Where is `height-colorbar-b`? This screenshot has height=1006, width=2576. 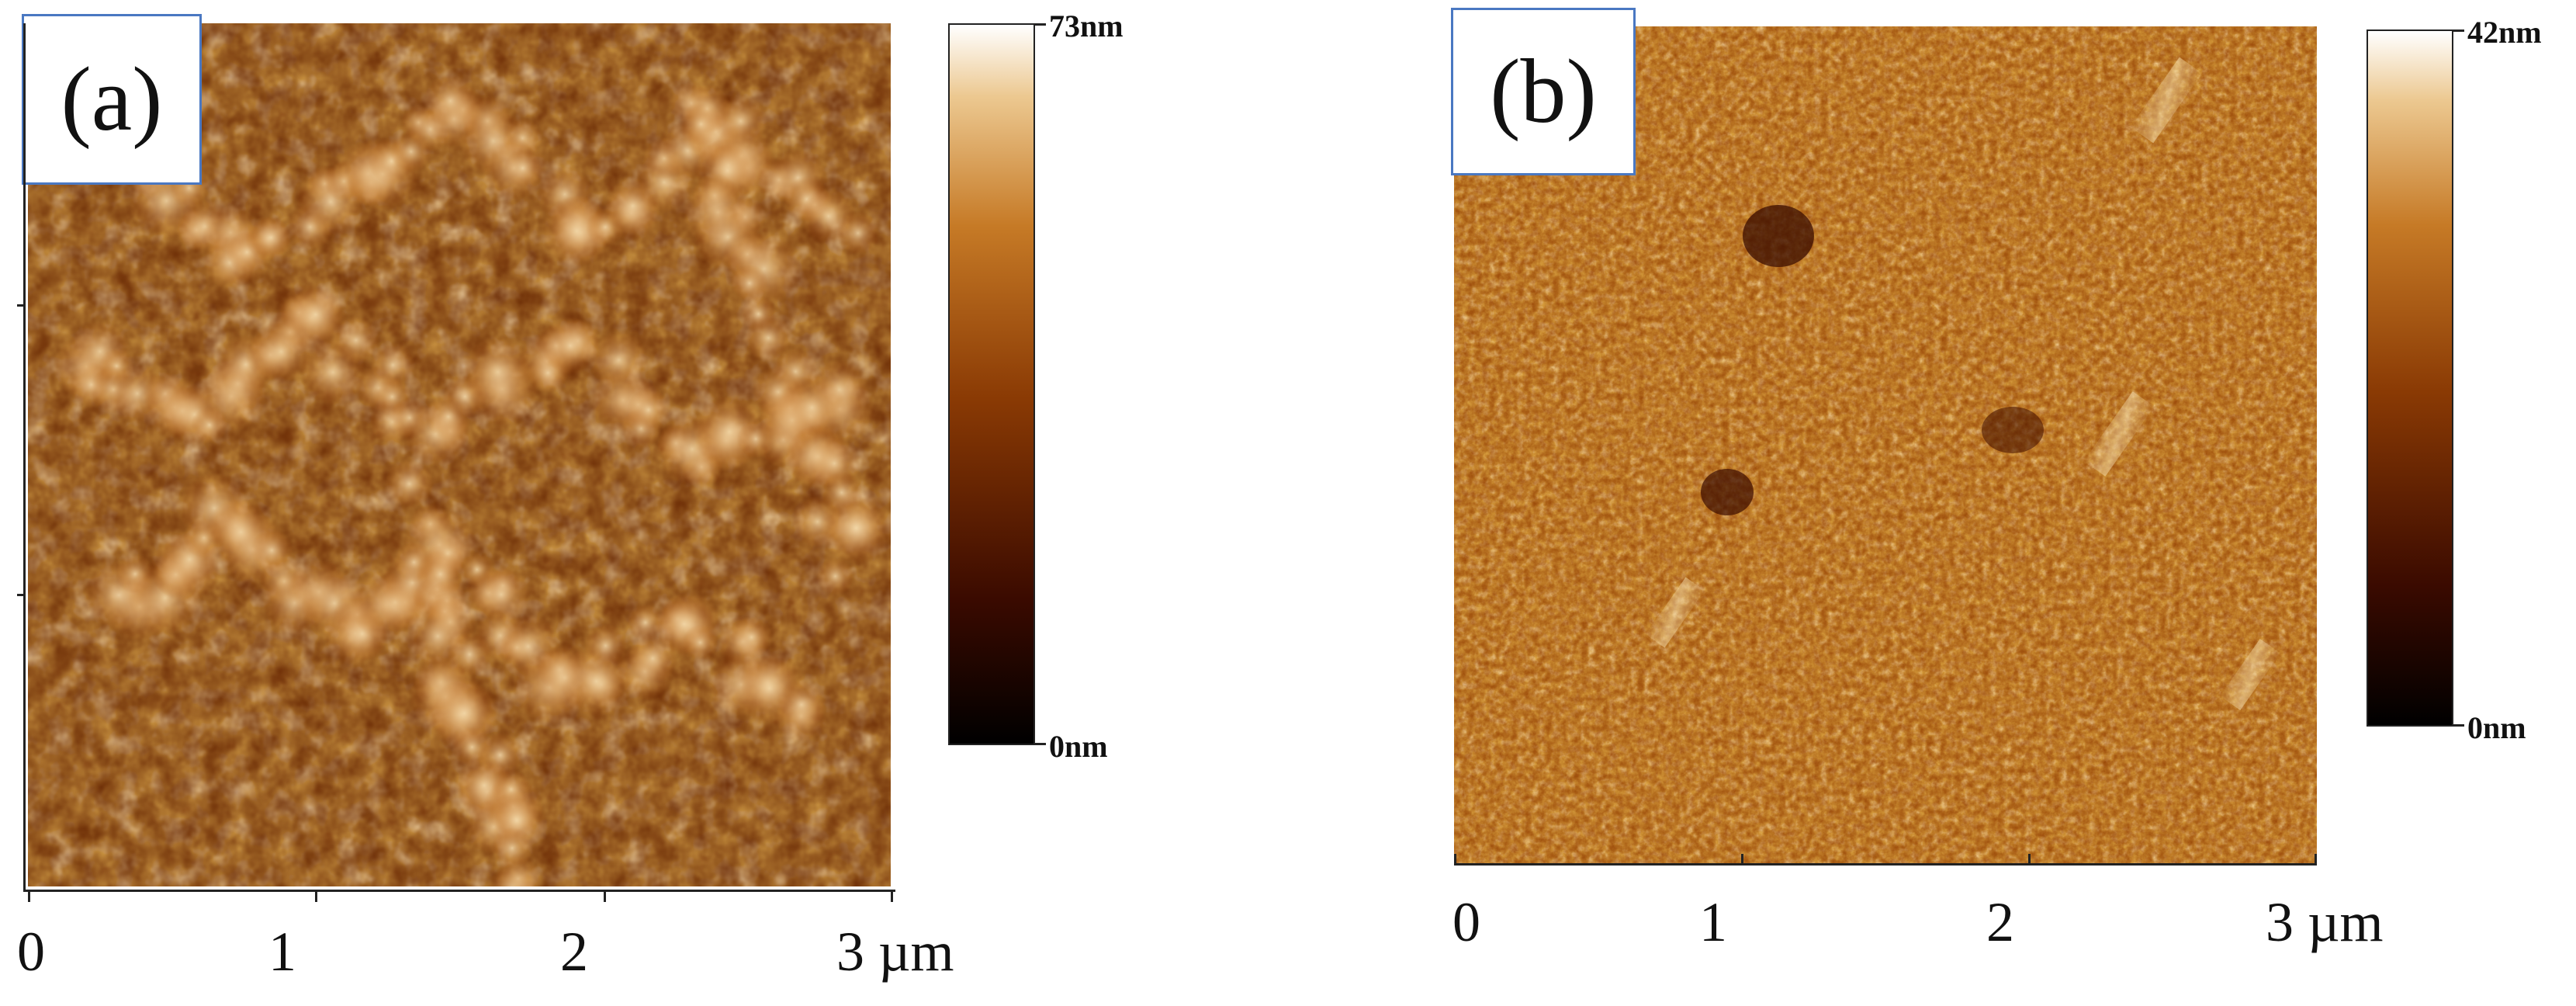 height-colorbar-b is located at coordinates (2410, 378).